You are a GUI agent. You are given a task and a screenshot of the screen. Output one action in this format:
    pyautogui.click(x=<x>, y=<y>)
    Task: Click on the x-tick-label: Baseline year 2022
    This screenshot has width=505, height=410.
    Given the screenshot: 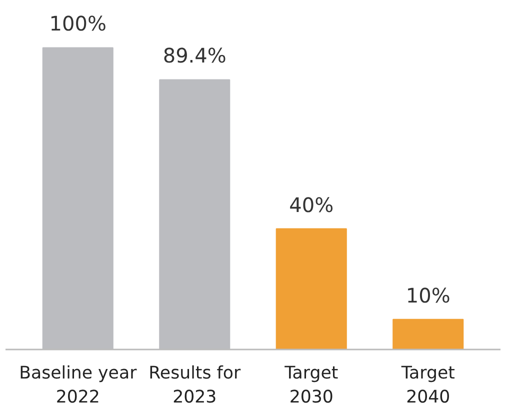 What is the action you would take?
    pyautogui.click(x=78, y=386)
    